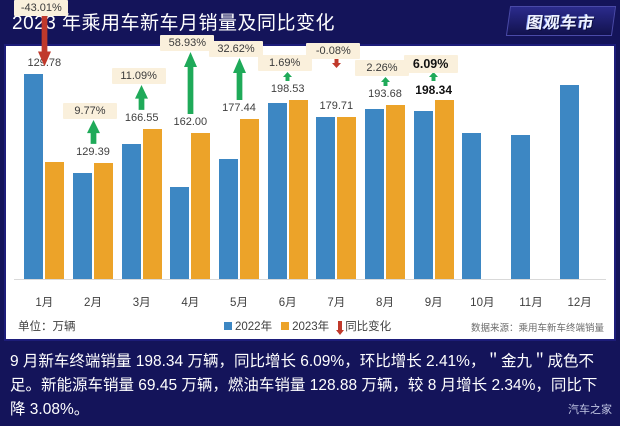 This screenshot has width=620, height=426. I want to click on data-source-note: 数据来源：乘用车新车终端销量, so click(537, 328).